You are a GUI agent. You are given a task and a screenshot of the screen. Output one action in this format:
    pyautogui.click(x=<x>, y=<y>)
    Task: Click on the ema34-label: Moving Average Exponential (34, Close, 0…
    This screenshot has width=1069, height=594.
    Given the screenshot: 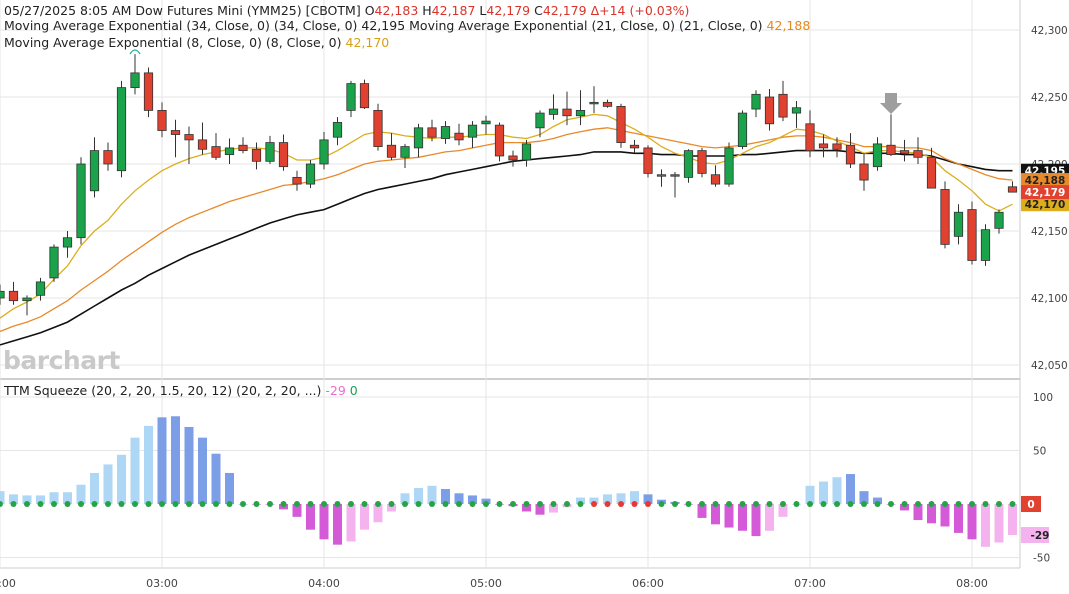 What is the action you would take?
    pyautogui.click(x=181, y=25)
    